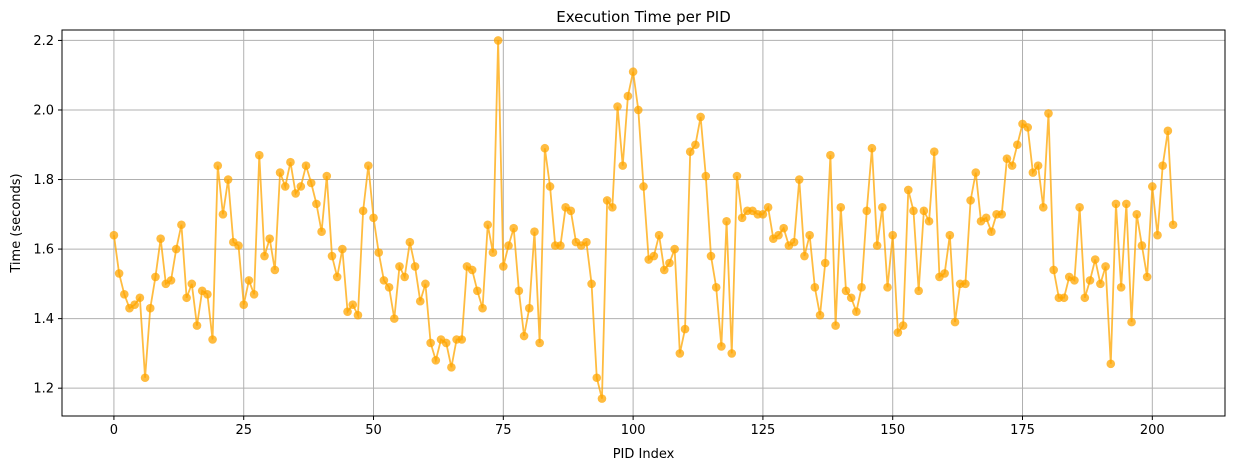  I want to click on x-tick-label: 150, so click(892, 430).